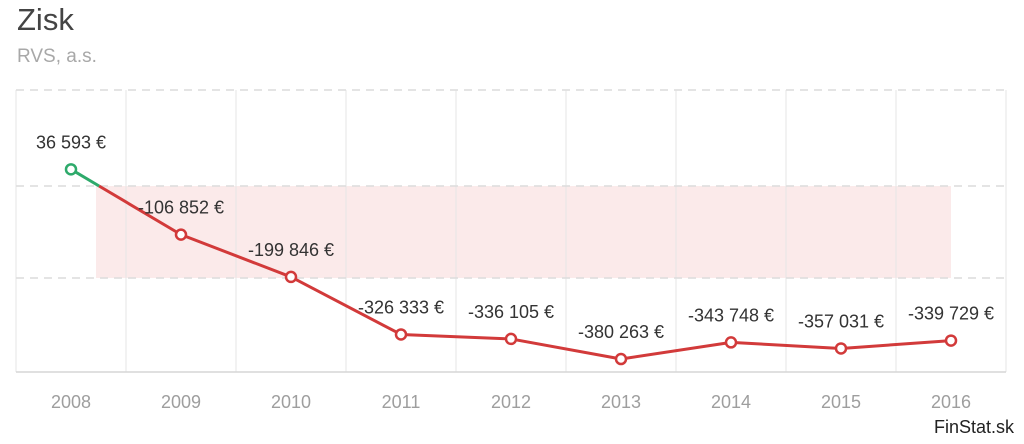  I want to click on x-tick-label: 2014, so click(731, 402).